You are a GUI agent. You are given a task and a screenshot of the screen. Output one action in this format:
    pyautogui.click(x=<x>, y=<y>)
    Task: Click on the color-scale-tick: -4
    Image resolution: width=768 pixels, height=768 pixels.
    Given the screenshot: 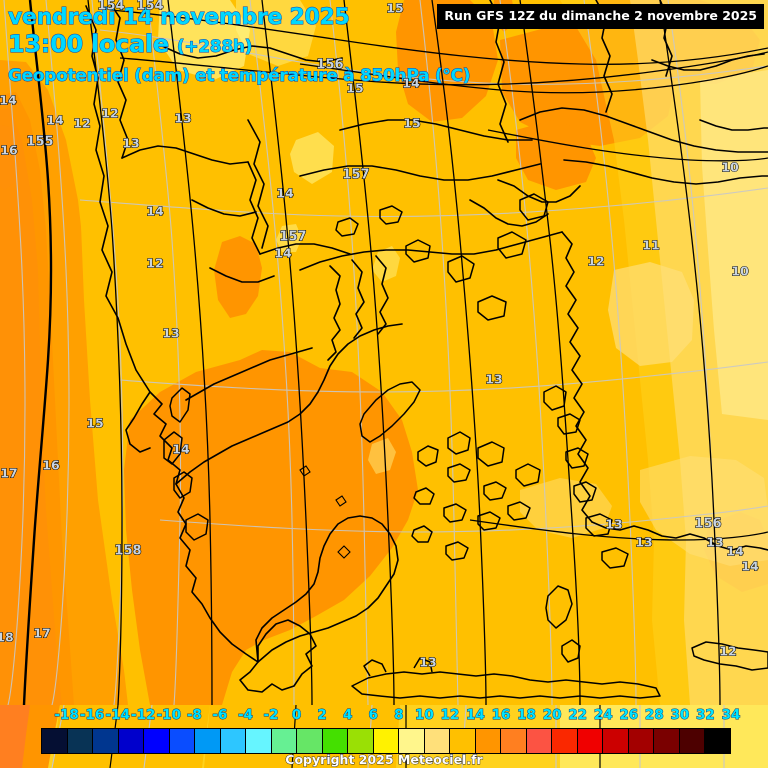 What is the action you would take?
    pyautogui.click(x=245, y=715)
    